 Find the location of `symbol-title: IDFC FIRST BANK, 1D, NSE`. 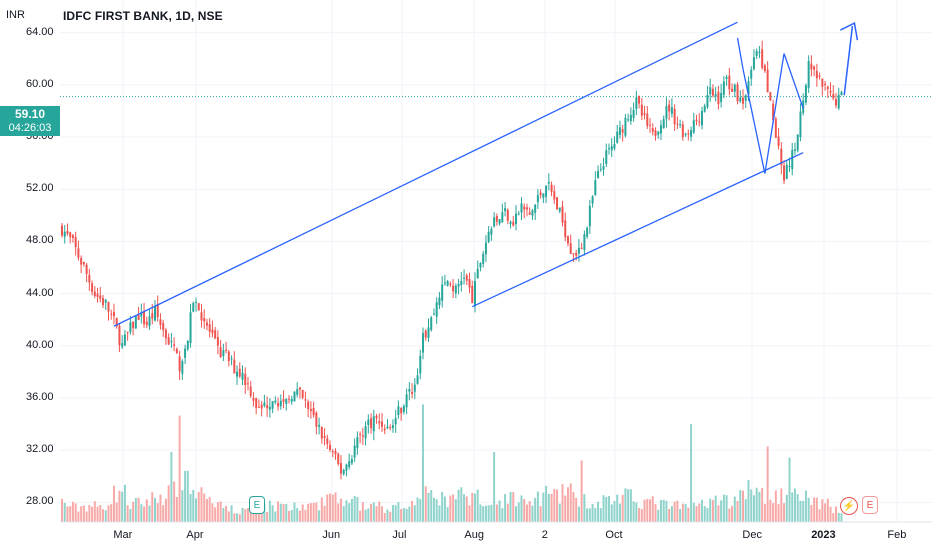

symbol-title: IDFC FIRST BANK, 1D, NSE is located at coordinates (143, 16).